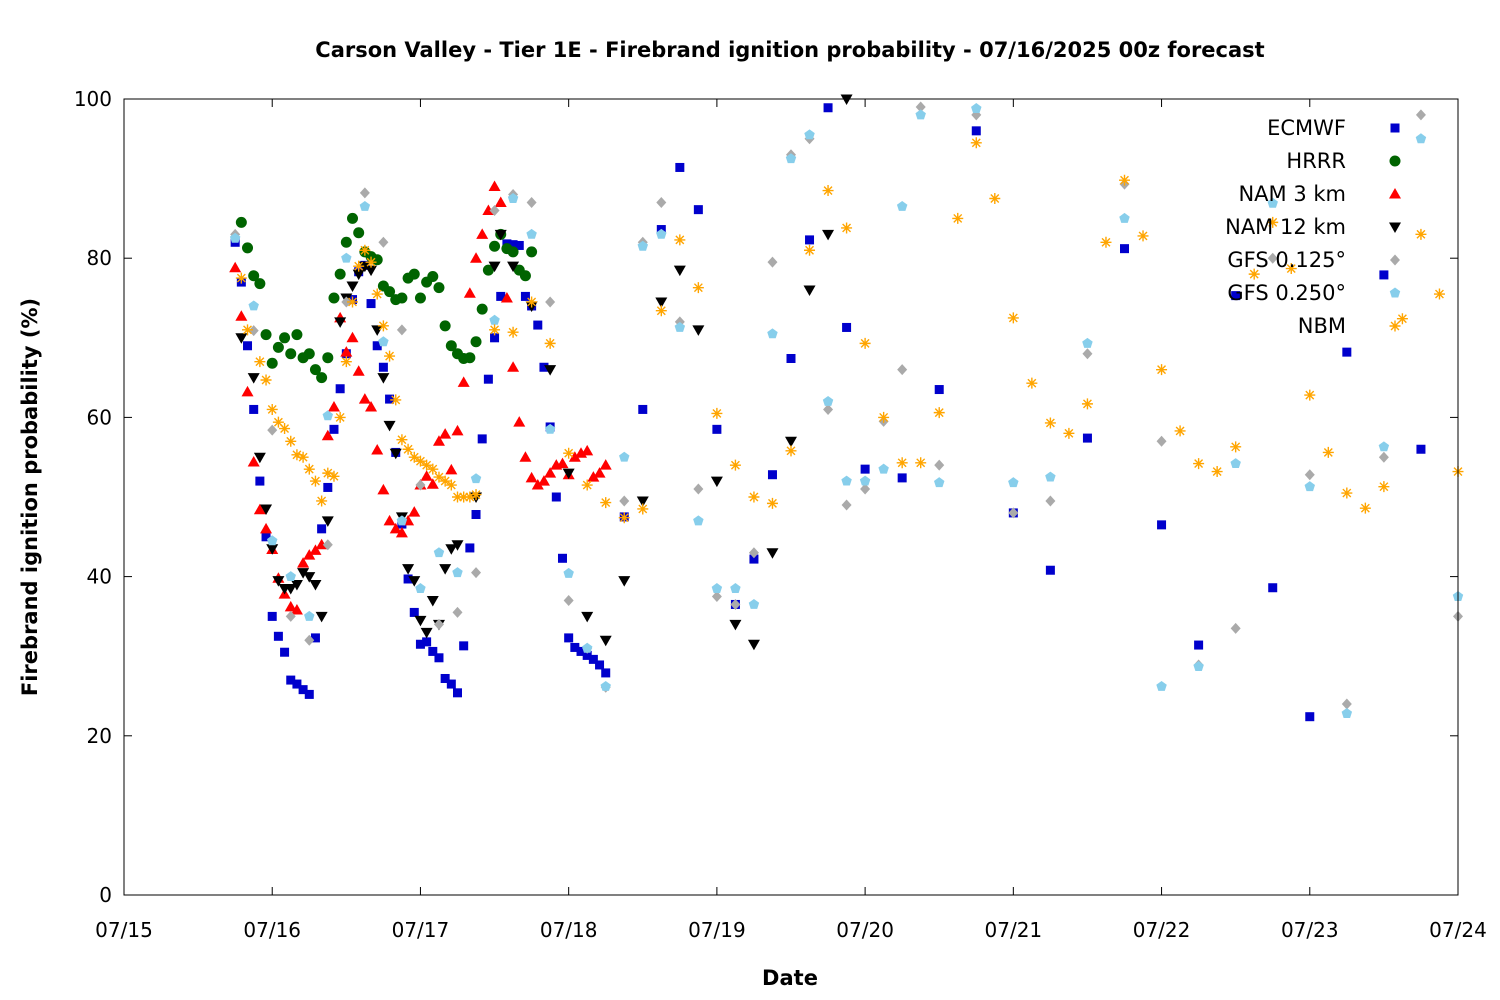 The width and height of the screenshot is (1500, 1000). Describe the element at coordinates (1162, 930) in the screenshot. I see `x-tick-label: 07/22` at that location.